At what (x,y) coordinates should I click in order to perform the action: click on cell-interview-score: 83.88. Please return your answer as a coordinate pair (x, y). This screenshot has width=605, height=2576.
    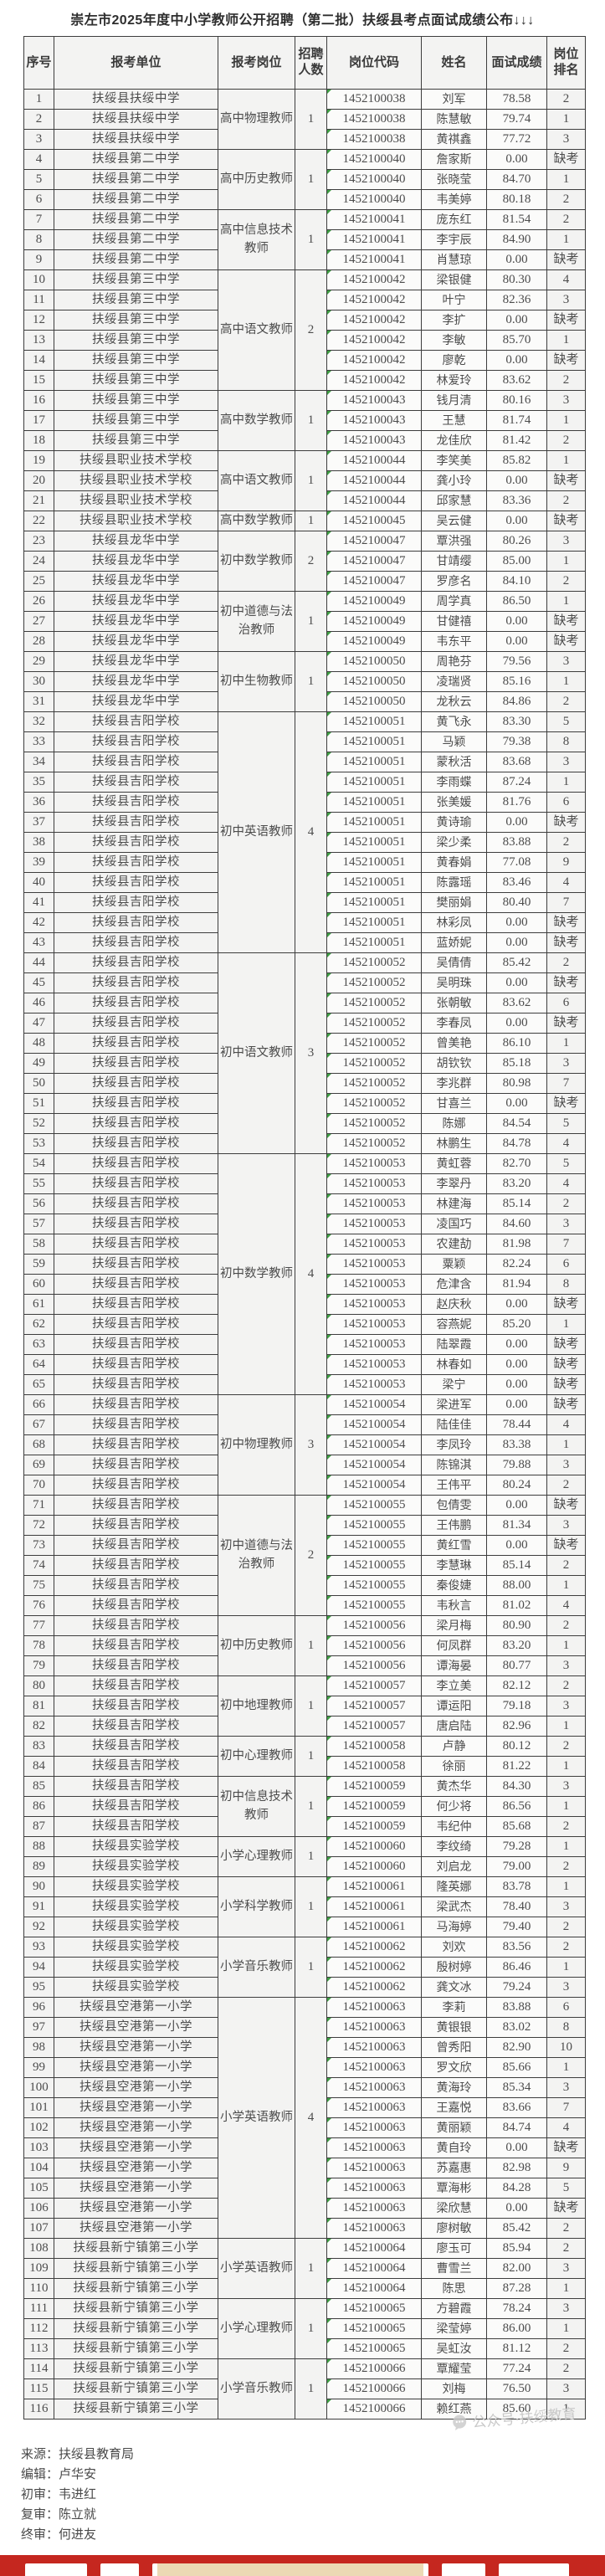
    Looking at the image, I should click on (517, 842).